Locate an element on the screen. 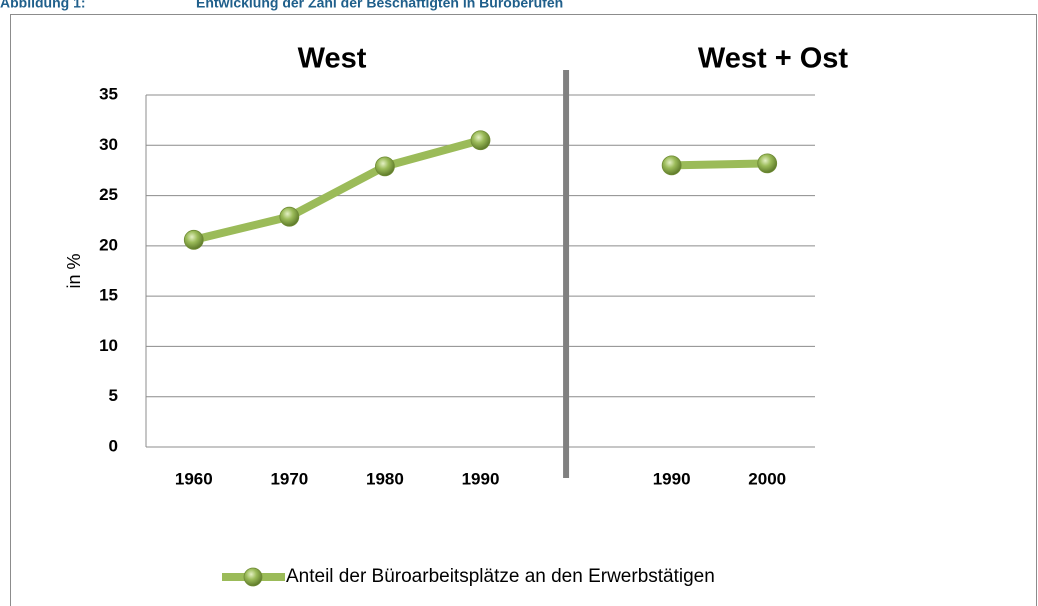 The height and width of the screenshot is (606, 1038). section-label: West + Ost is located at coordinates (773, 59).